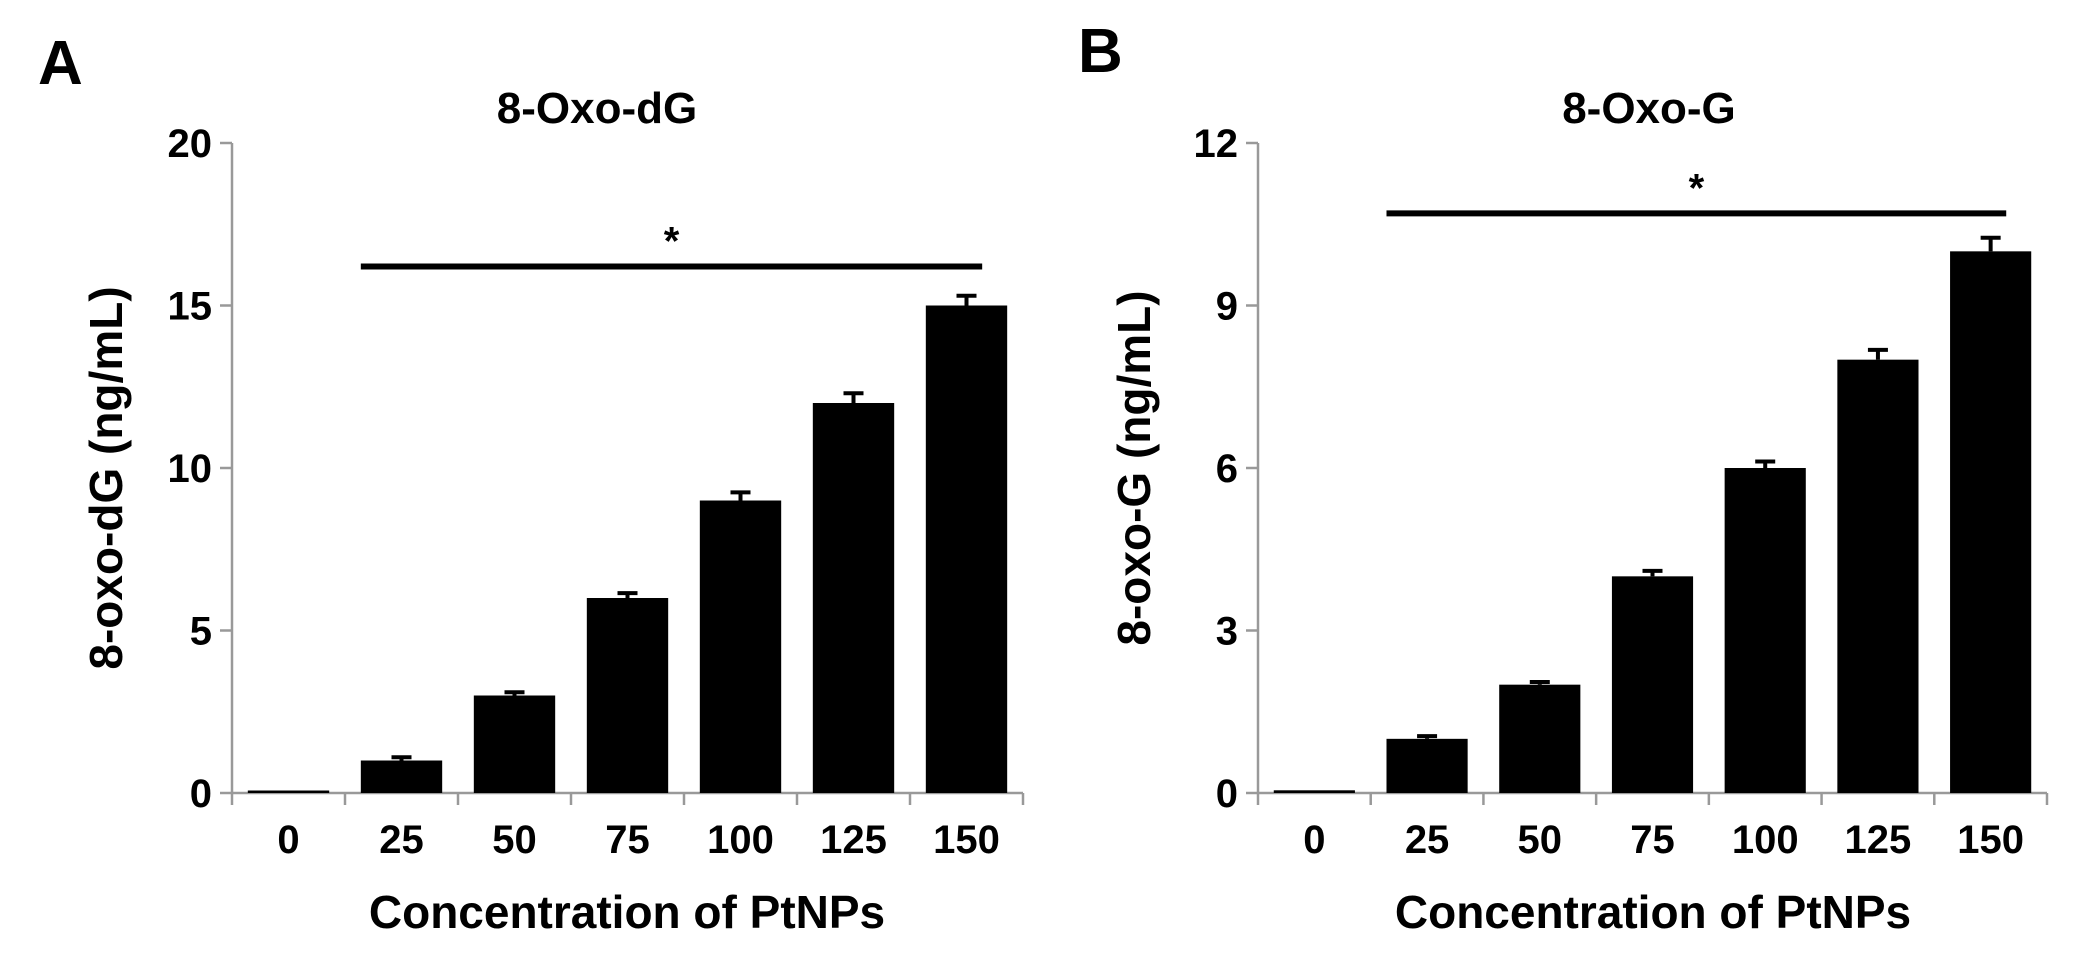  What do you see at coordinates (1314, 840) in the screenshot?
I see `x-tick-label-b: 0` at bounding box center [1314, 840].